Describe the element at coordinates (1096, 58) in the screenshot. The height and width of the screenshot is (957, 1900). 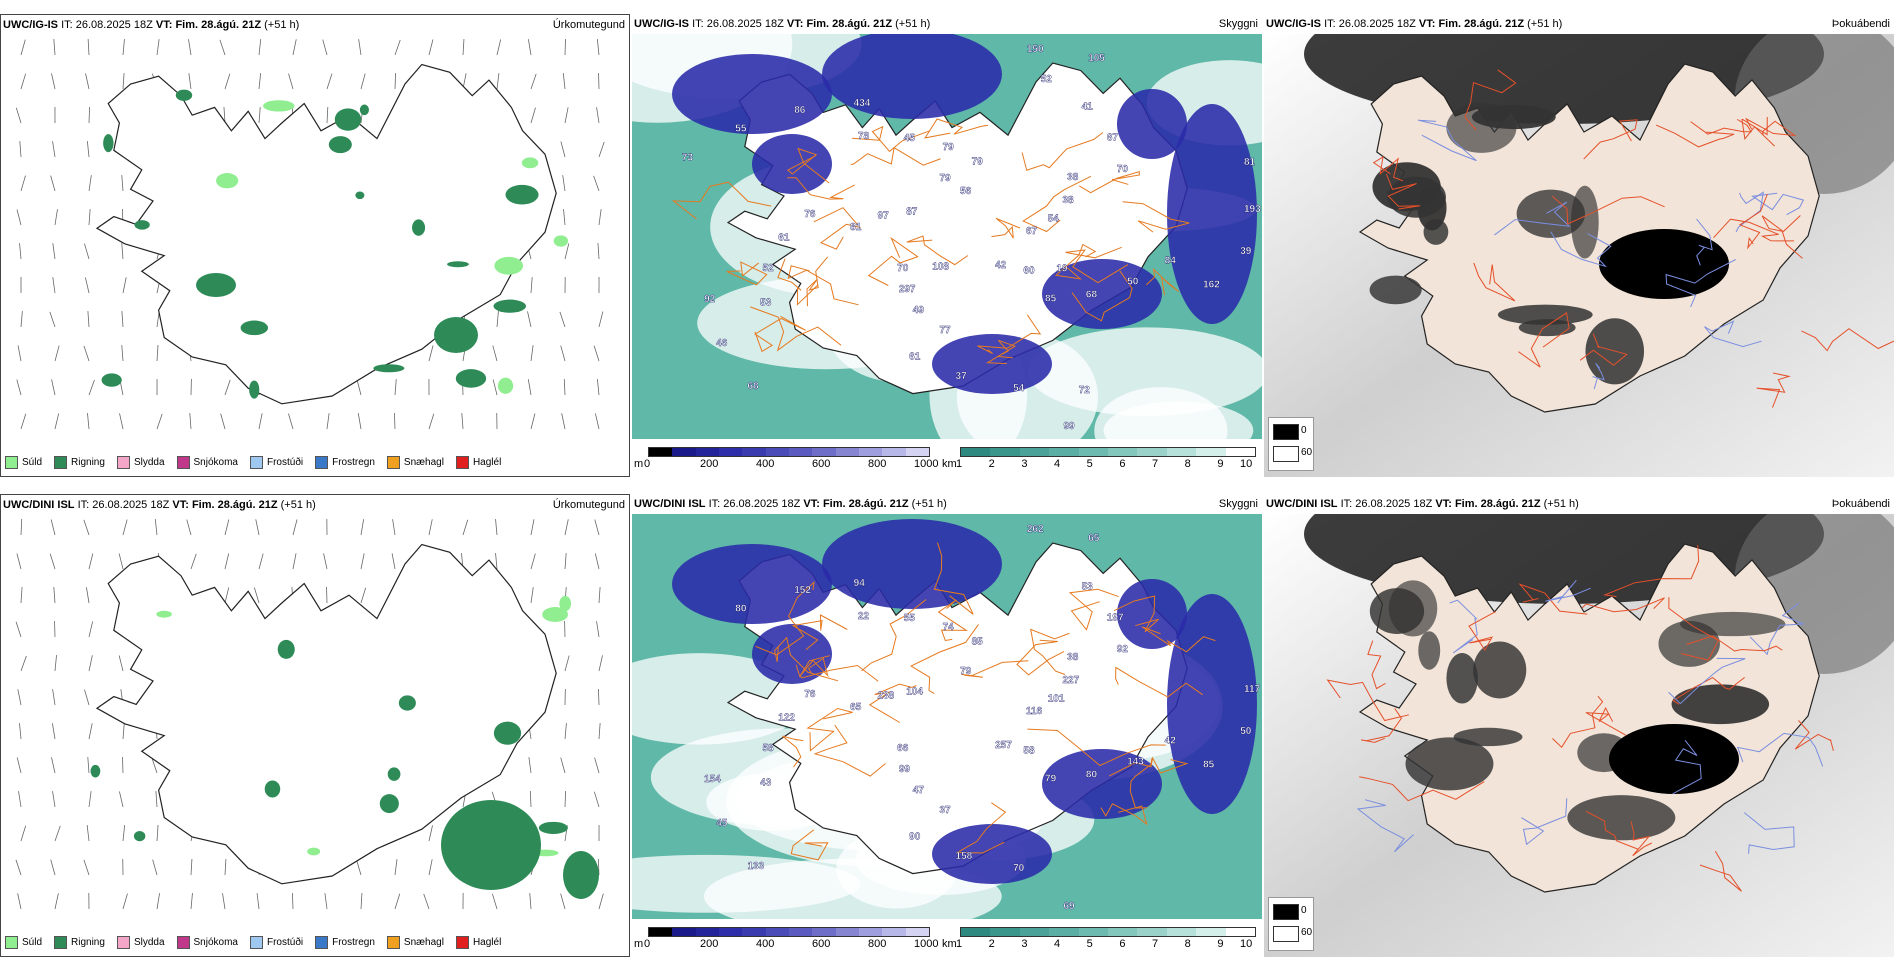
I see `ceiling-value-label: 105` at that location.